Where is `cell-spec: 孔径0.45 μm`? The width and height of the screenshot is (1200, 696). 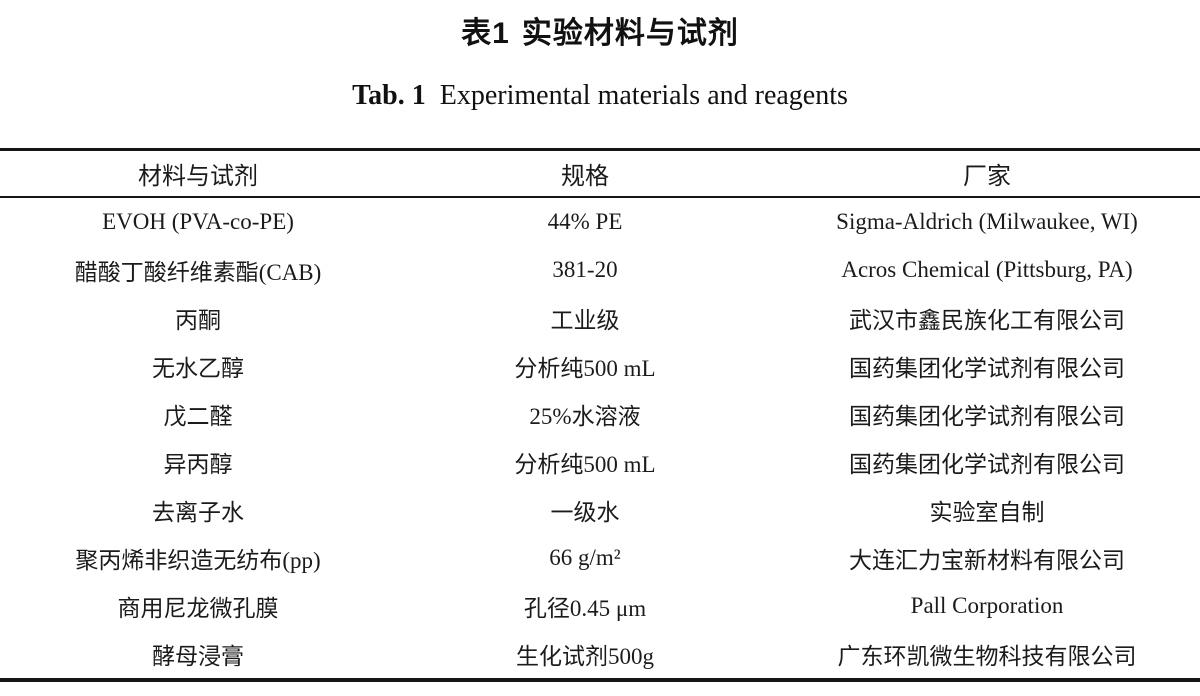 cell-spec: 孔径0.45 μm is located at coordinates (585, 608).